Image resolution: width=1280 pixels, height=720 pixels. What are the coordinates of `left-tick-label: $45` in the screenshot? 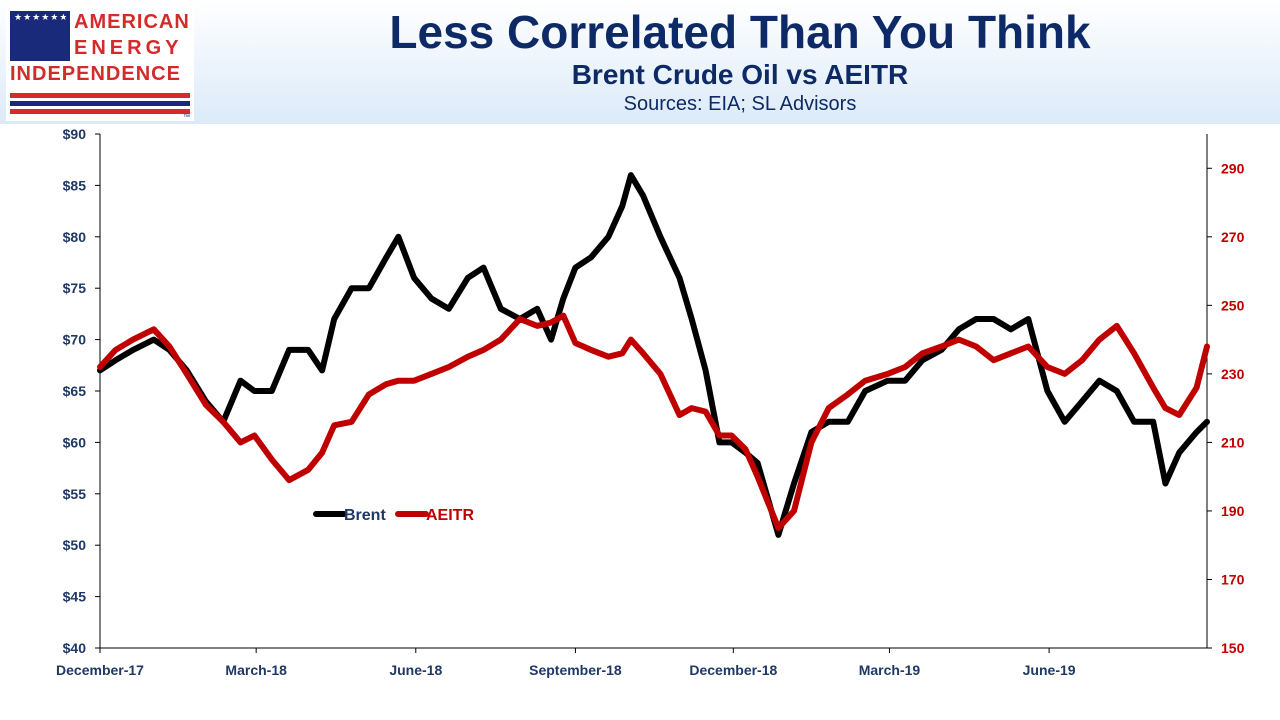 It's located at (75, 597).